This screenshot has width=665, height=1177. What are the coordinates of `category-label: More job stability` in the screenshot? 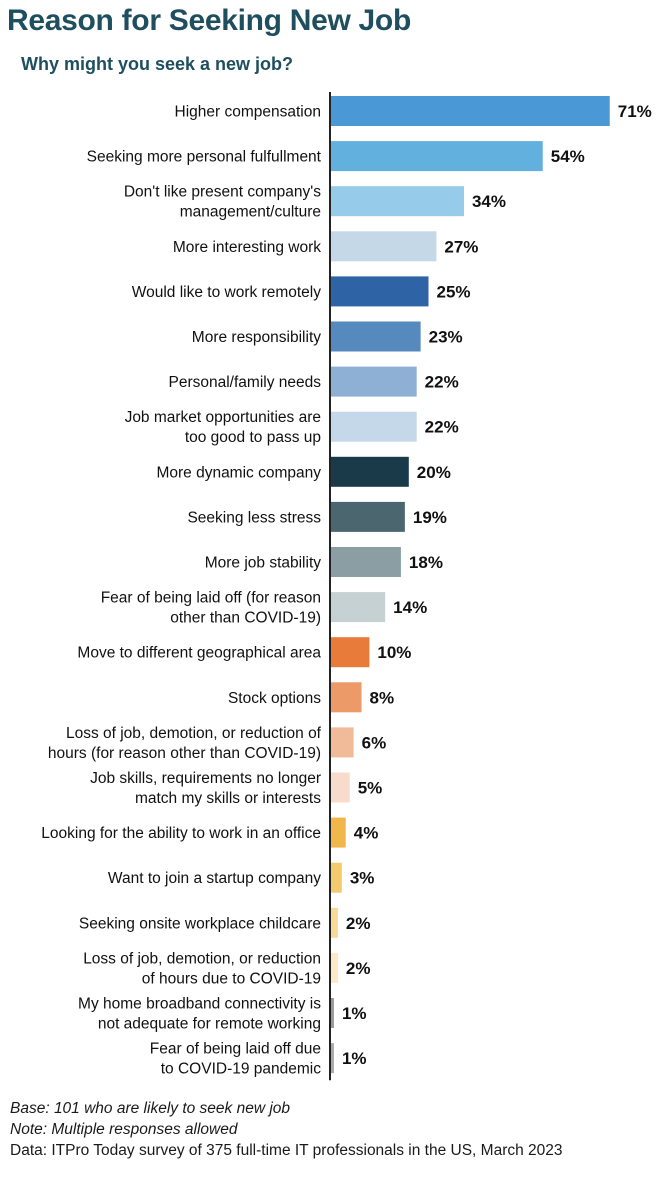 It's located at (263, 563).